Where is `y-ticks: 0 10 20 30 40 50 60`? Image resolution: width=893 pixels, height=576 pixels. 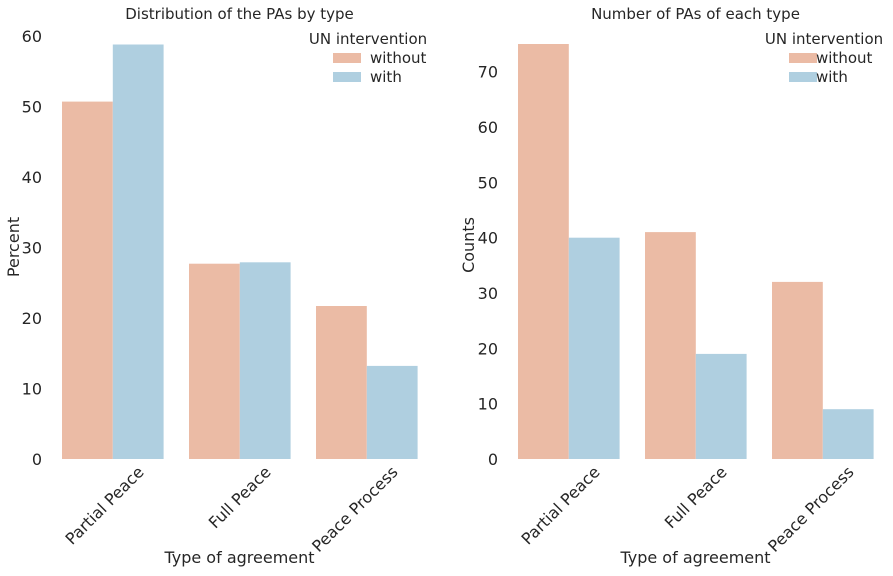
y-ticks: 0 10 20 30 40 50 60 is located at coordinates (32, 248).